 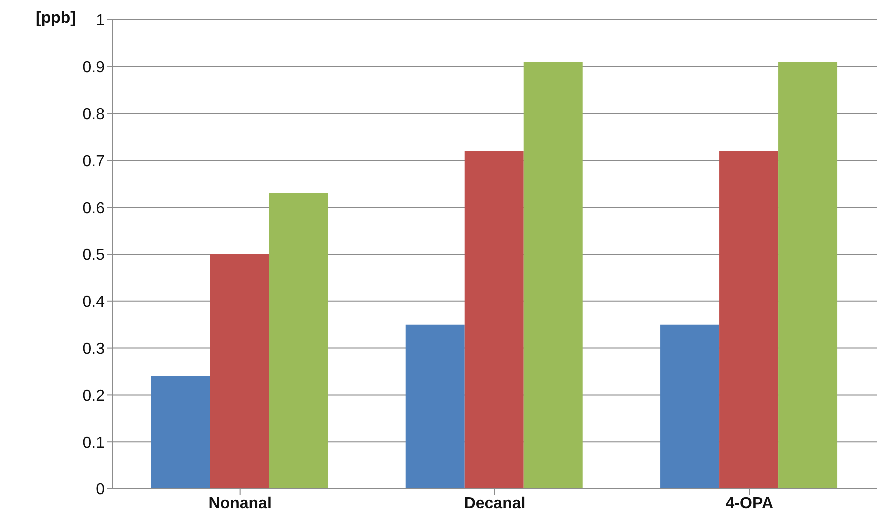 What do you see at coordinates (101, 21) in the screenshot?
I see `y-tick-label: 1` at bounding box center [101, 21].